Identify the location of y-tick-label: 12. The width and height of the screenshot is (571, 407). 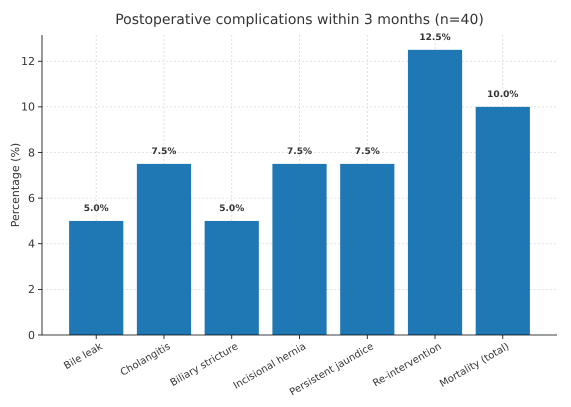
(28, 61).